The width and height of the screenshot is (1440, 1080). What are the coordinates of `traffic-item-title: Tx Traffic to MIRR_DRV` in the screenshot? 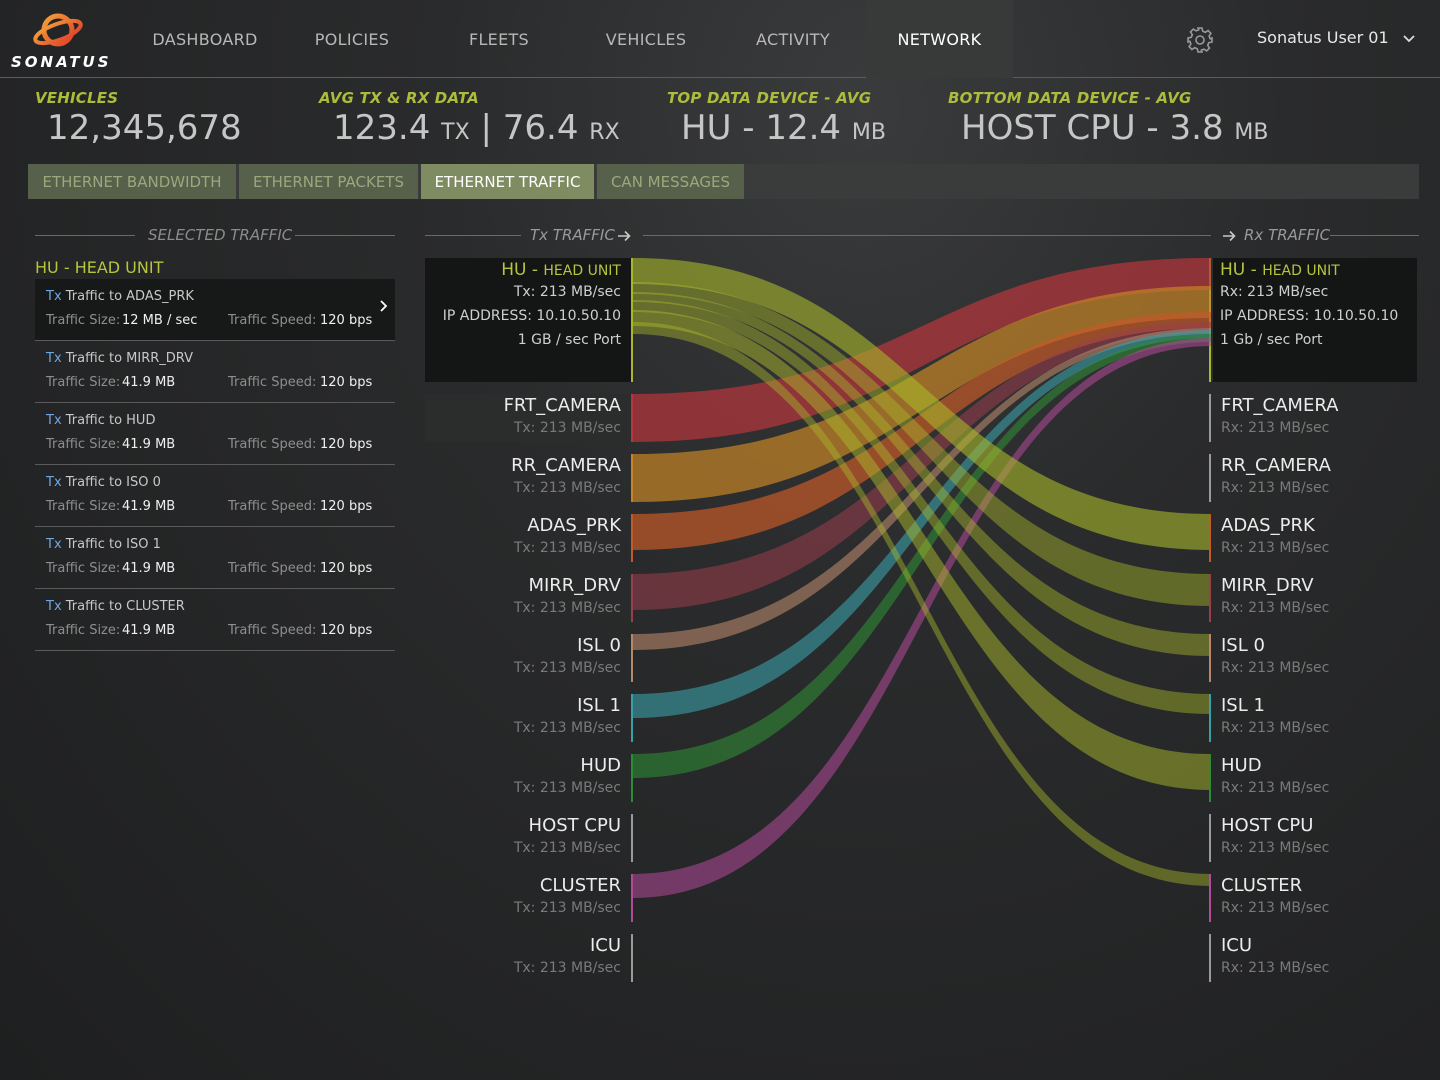 It's located at (119, 358).